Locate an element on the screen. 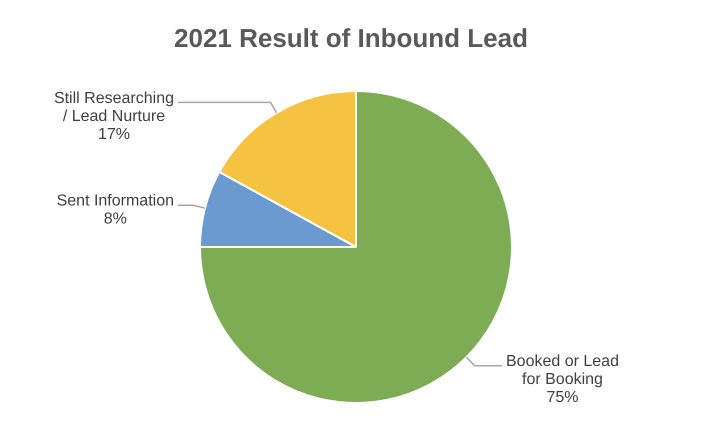  slice-label: Still Researching / Lead Nurture is located at coordinates (114, 107).